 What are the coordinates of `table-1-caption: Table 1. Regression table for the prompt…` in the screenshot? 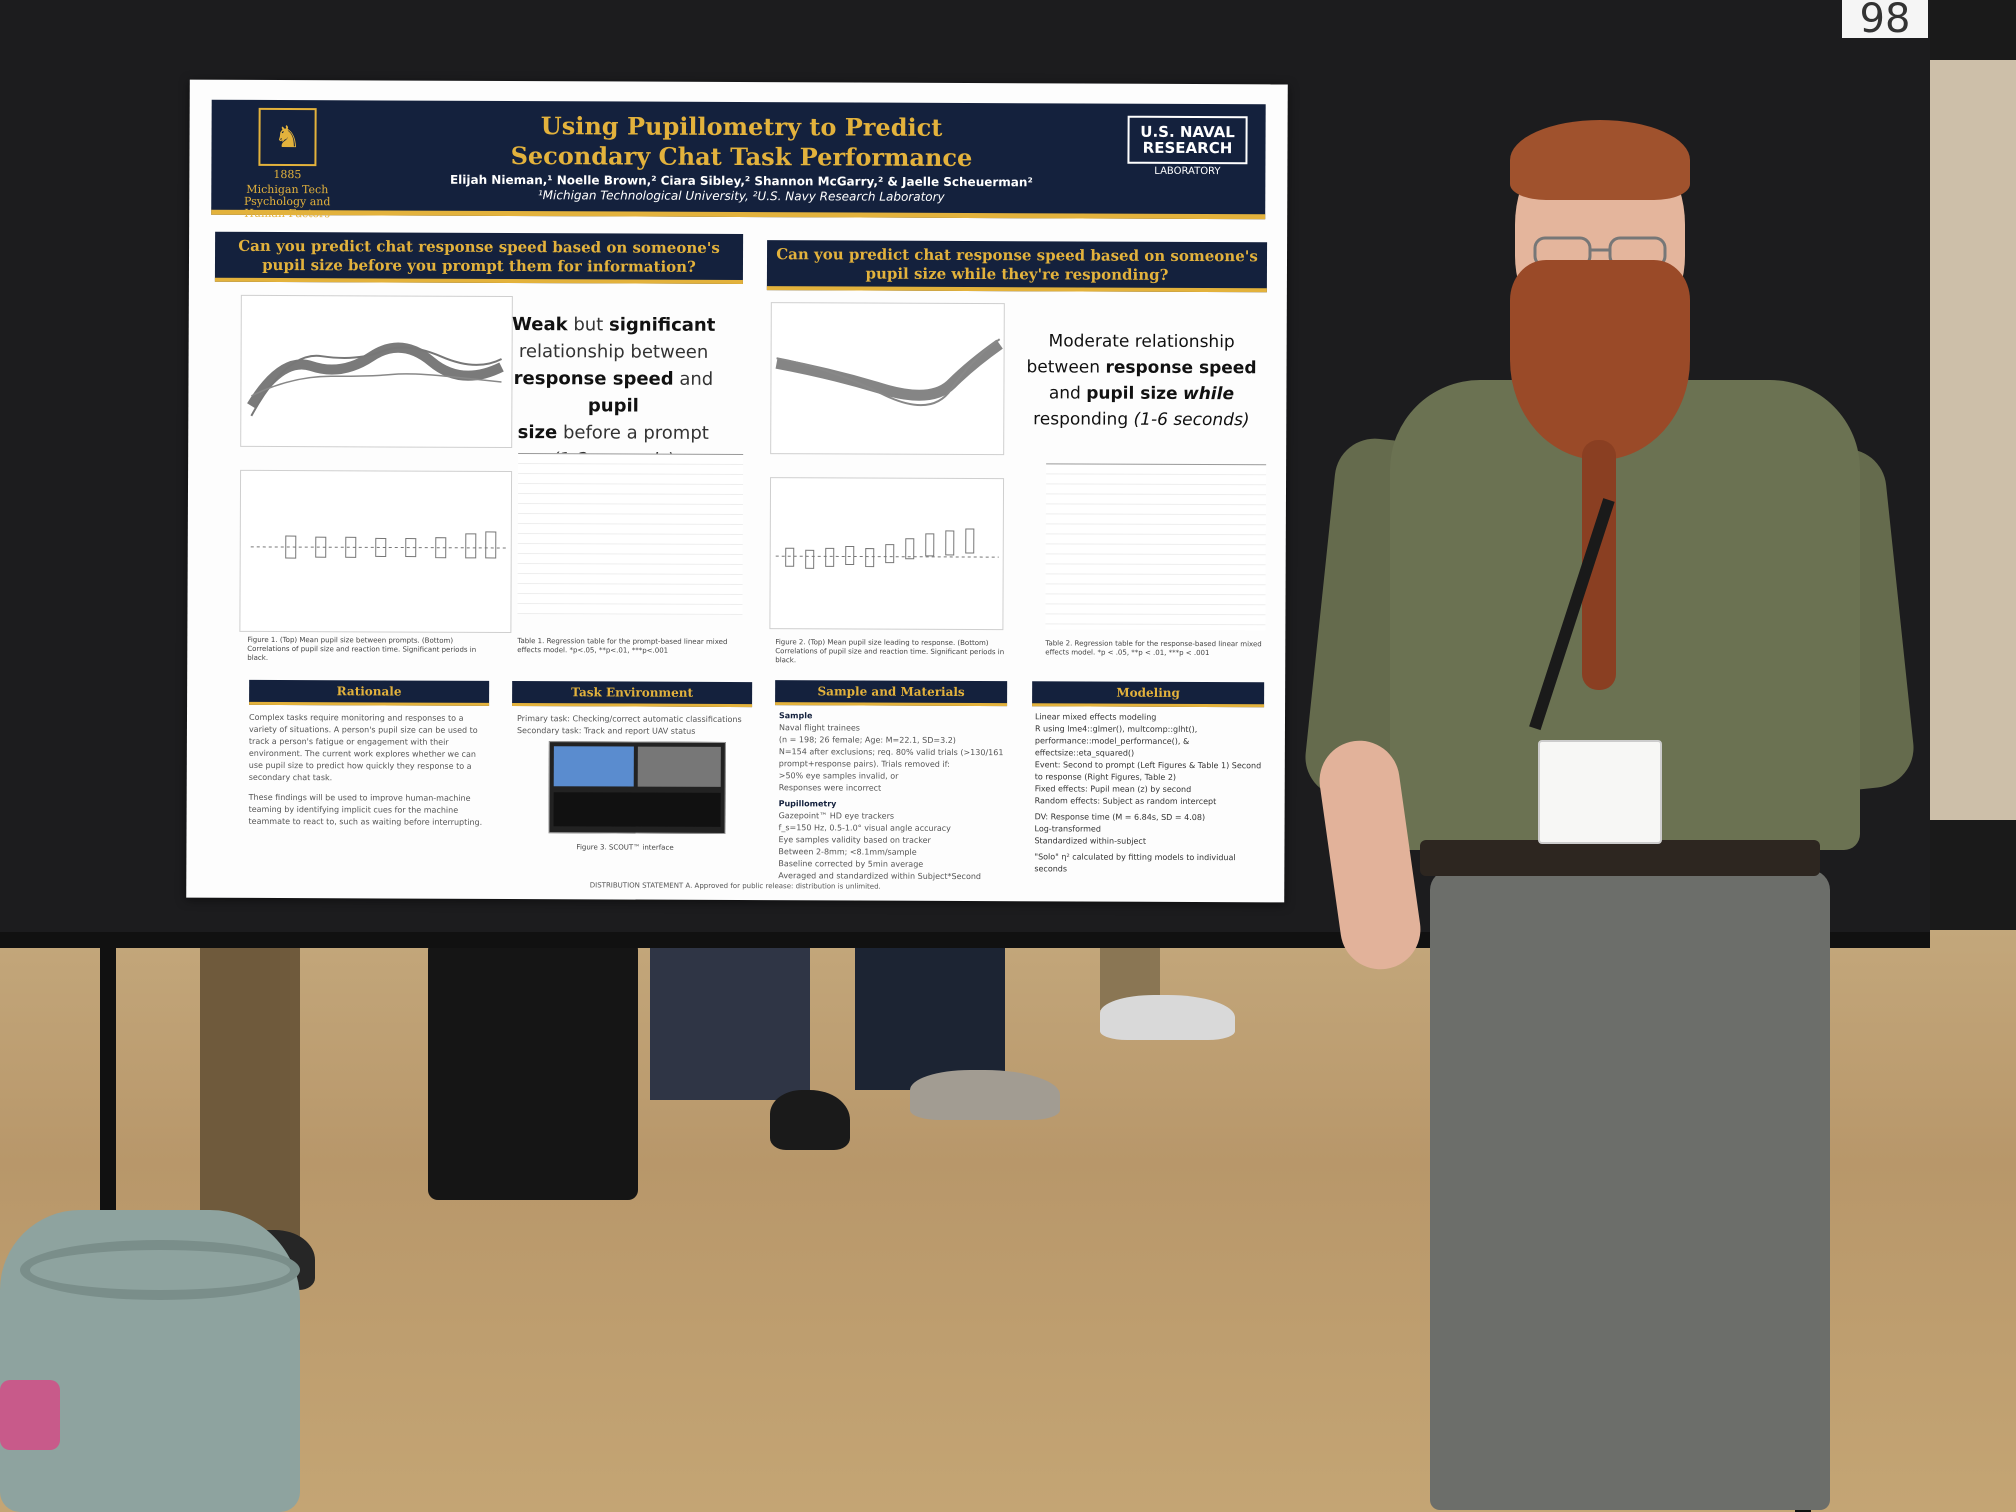 It's located at (622, 646).